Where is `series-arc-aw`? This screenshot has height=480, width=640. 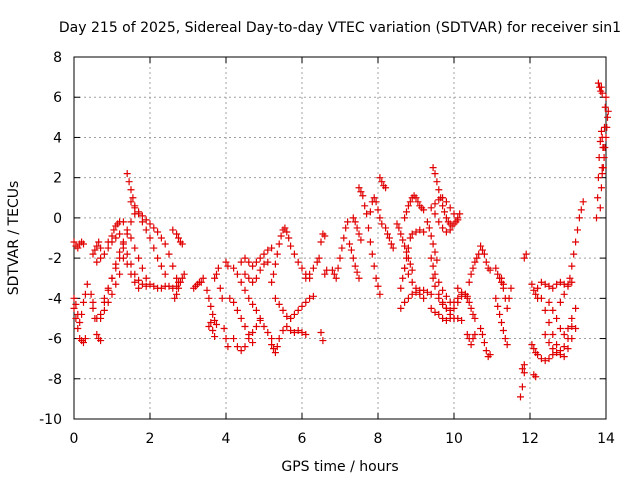 series-arc-aw is located at coordinates (446, 209).